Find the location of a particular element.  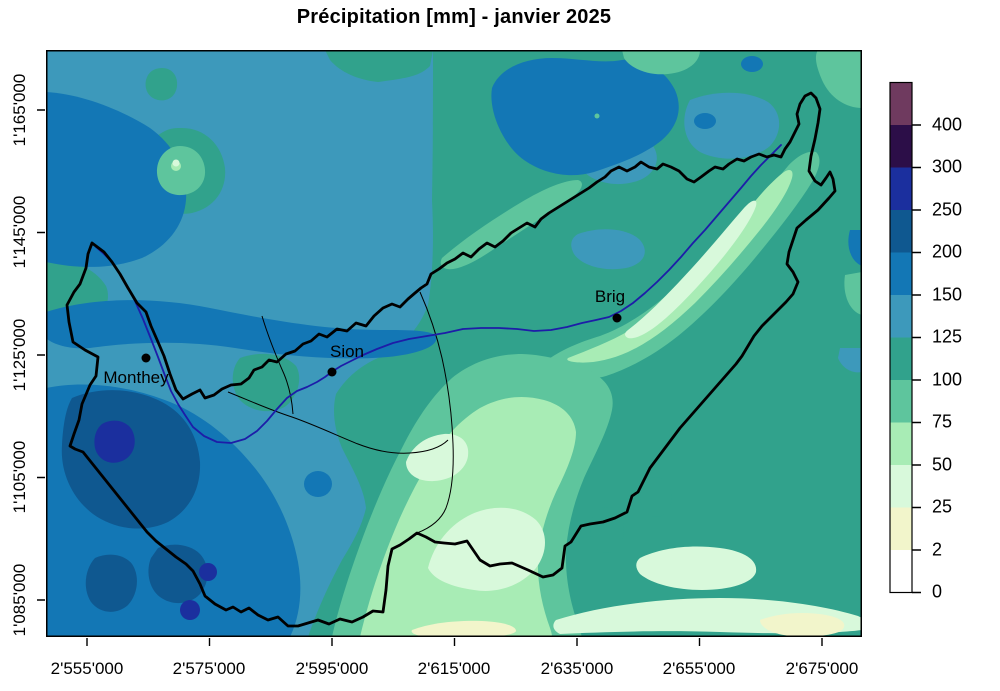

legend-tick-label: 125 is located at coordinates (947, 336).